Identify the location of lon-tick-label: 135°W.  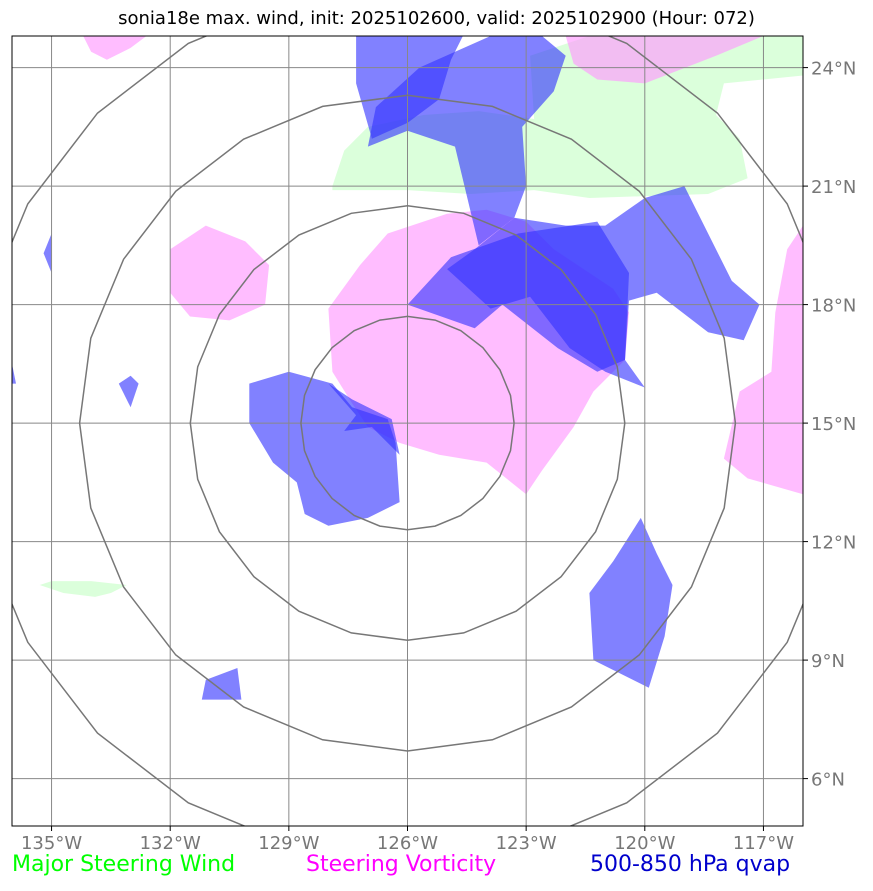
(51, 843).